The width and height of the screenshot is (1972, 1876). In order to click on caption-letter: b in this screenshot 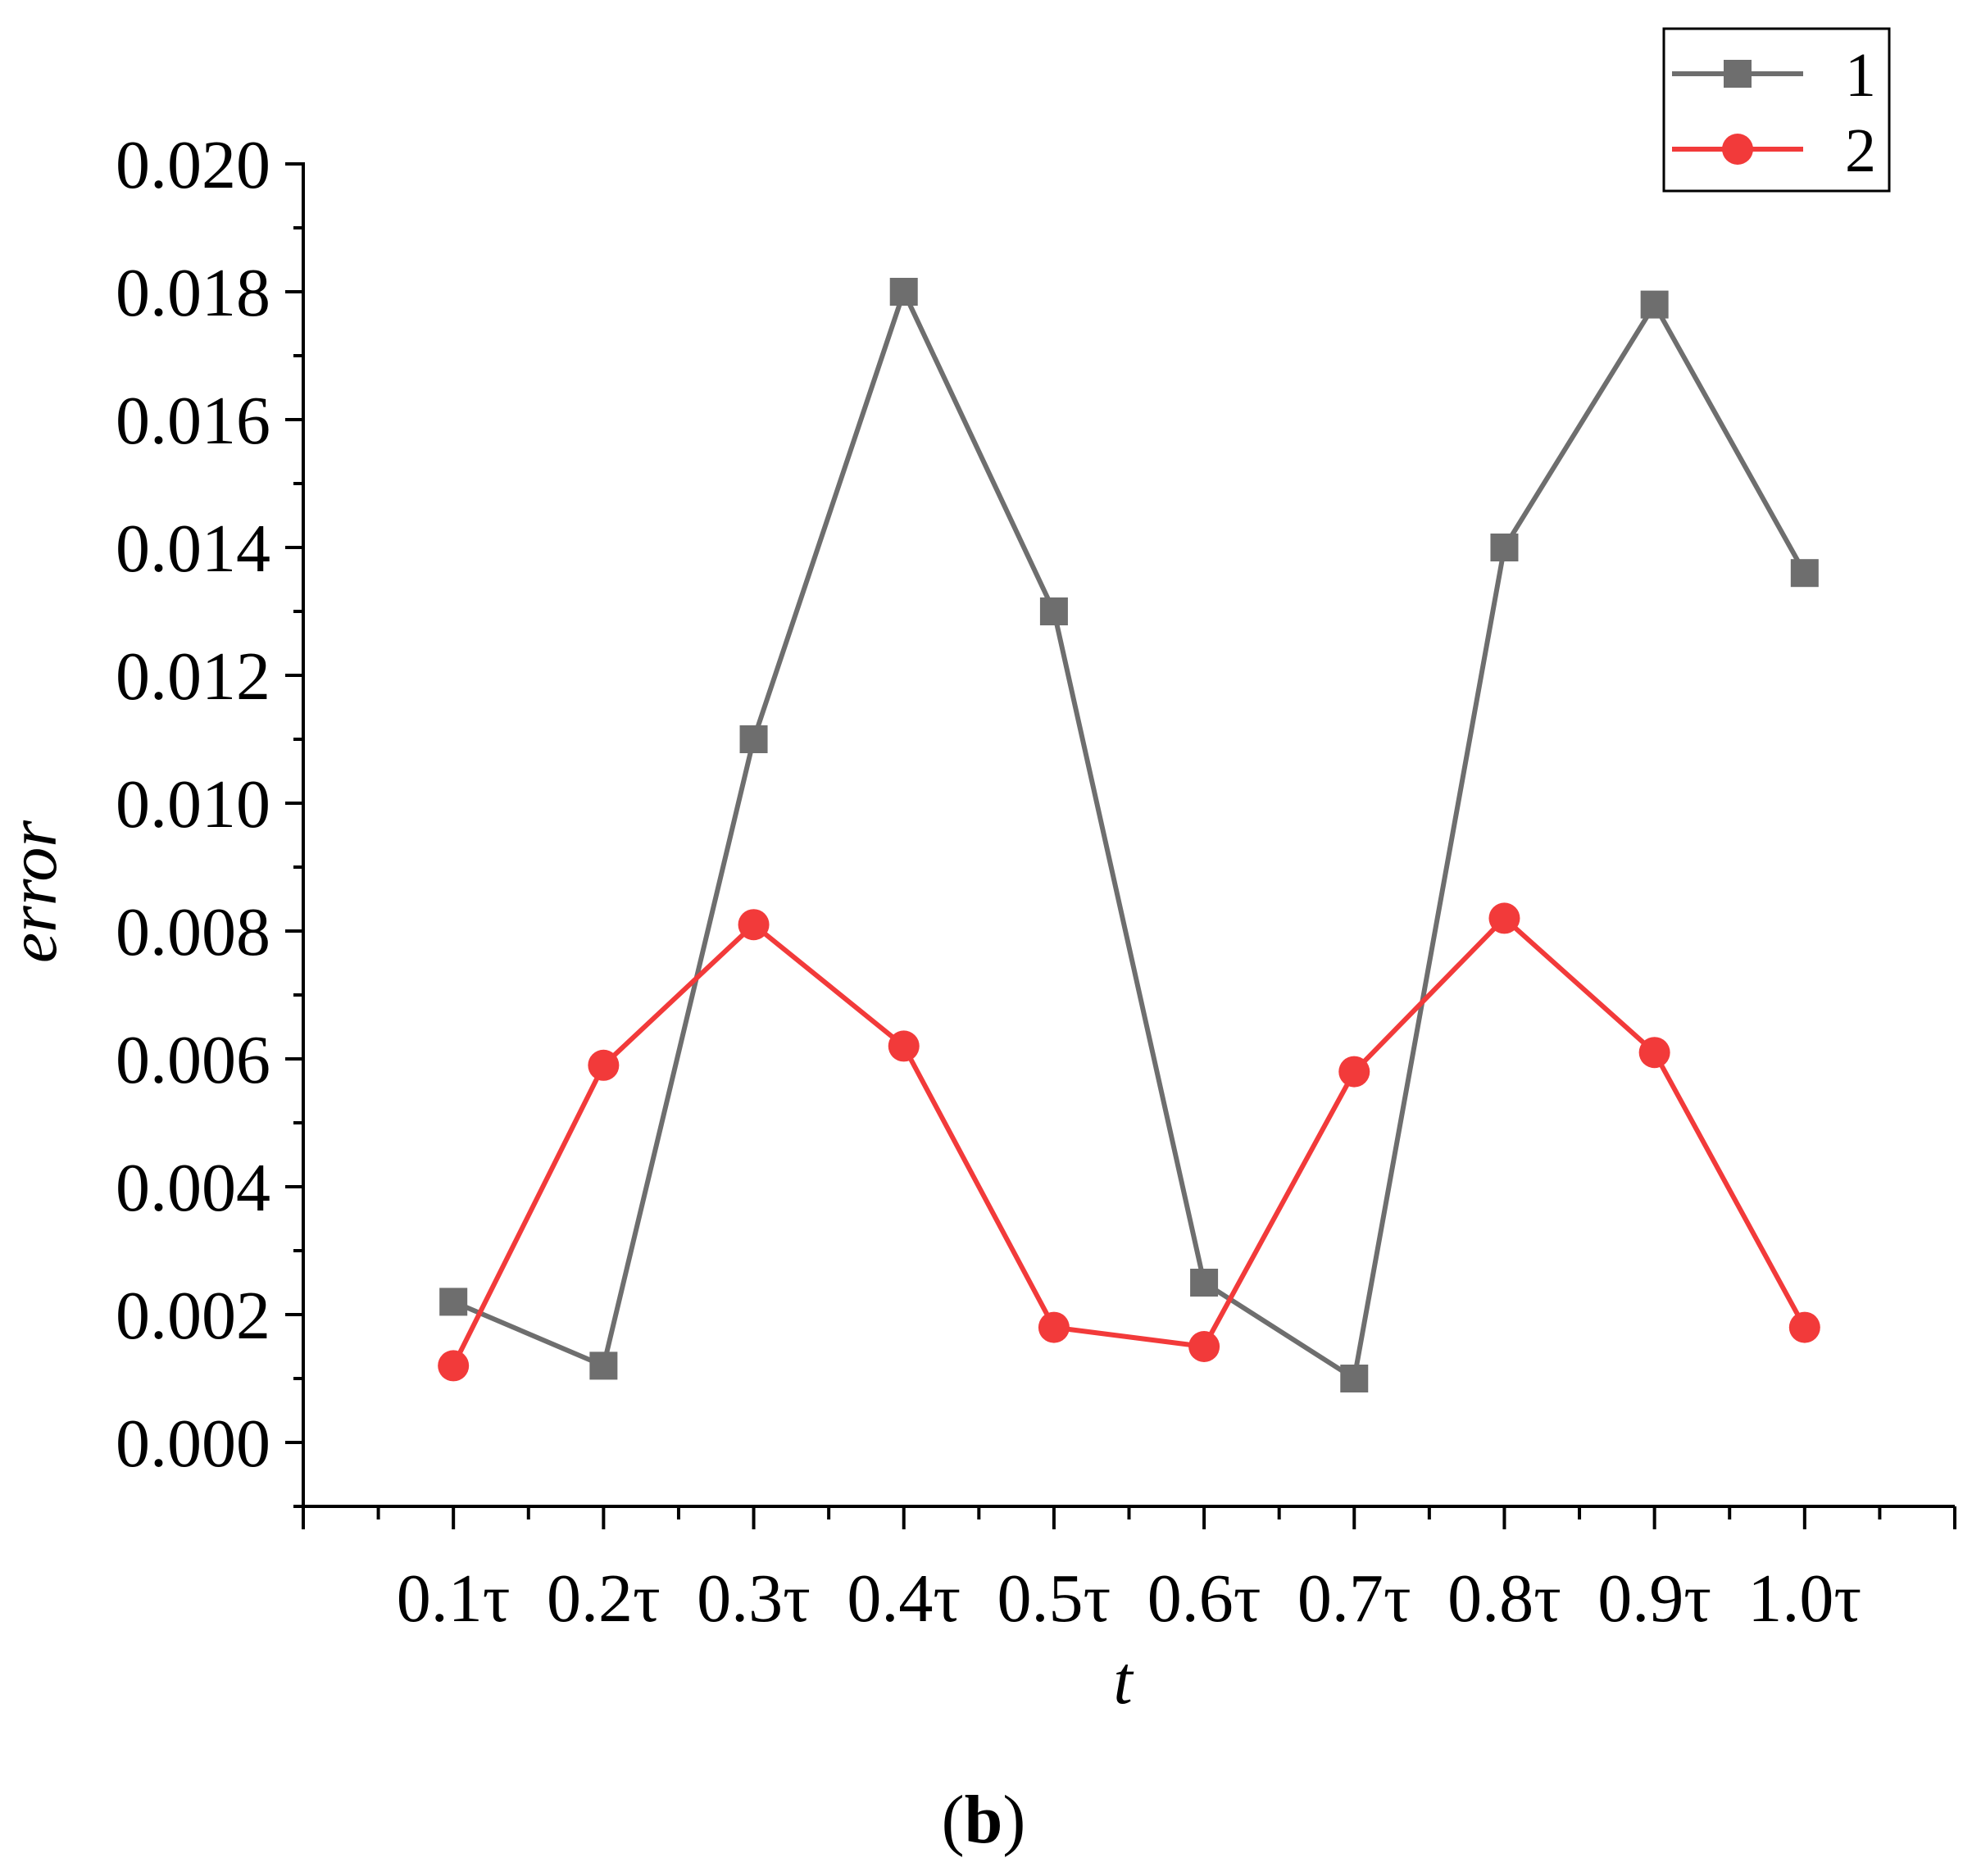, I will do `click(984, 1820)`.